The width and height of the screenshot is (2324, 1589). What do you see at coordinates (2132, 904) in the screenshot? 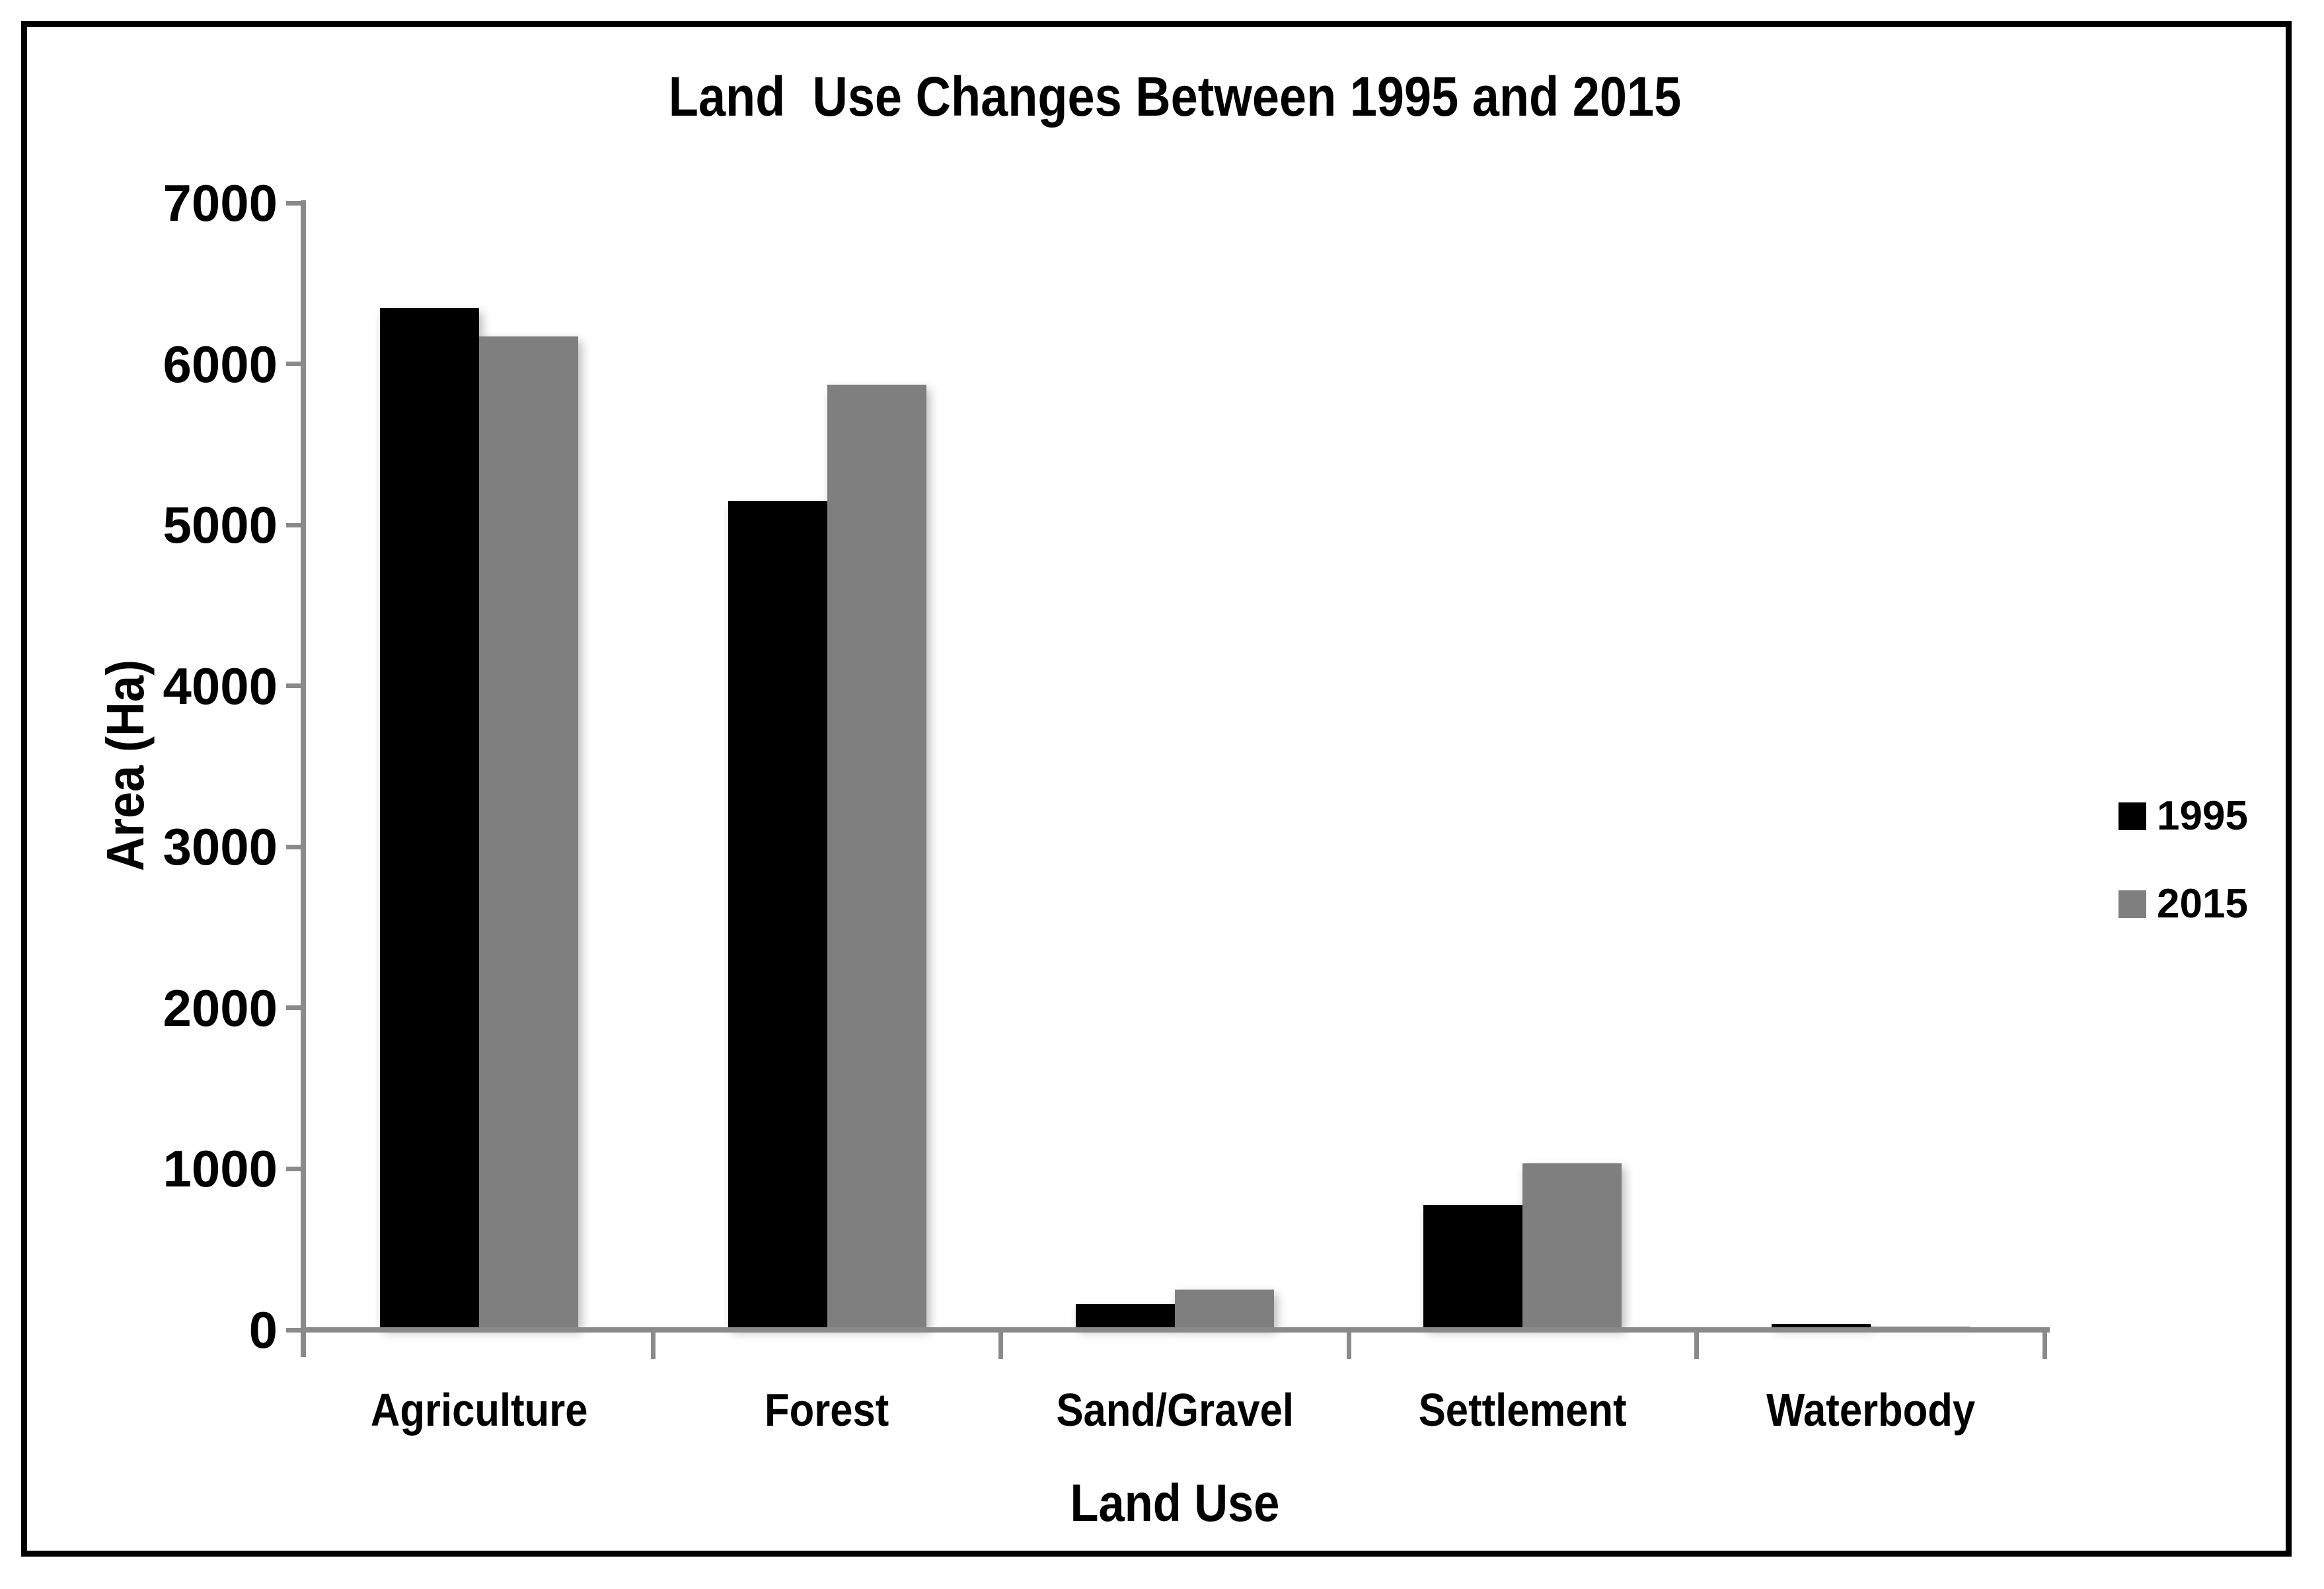
I see `legend-swatch-2015` at bounding box center [2132, 904].